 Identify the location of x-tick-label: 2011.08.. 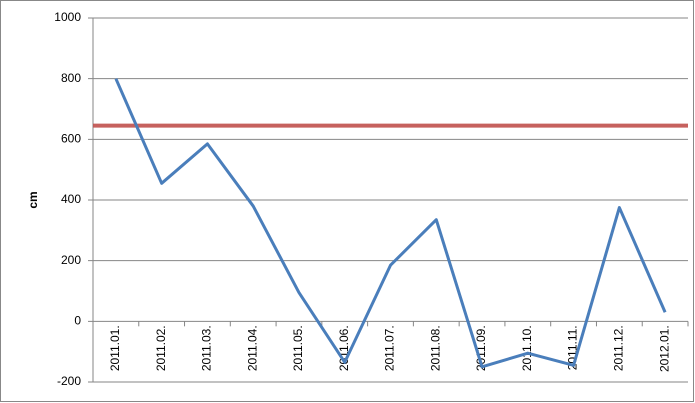
(435, 348).